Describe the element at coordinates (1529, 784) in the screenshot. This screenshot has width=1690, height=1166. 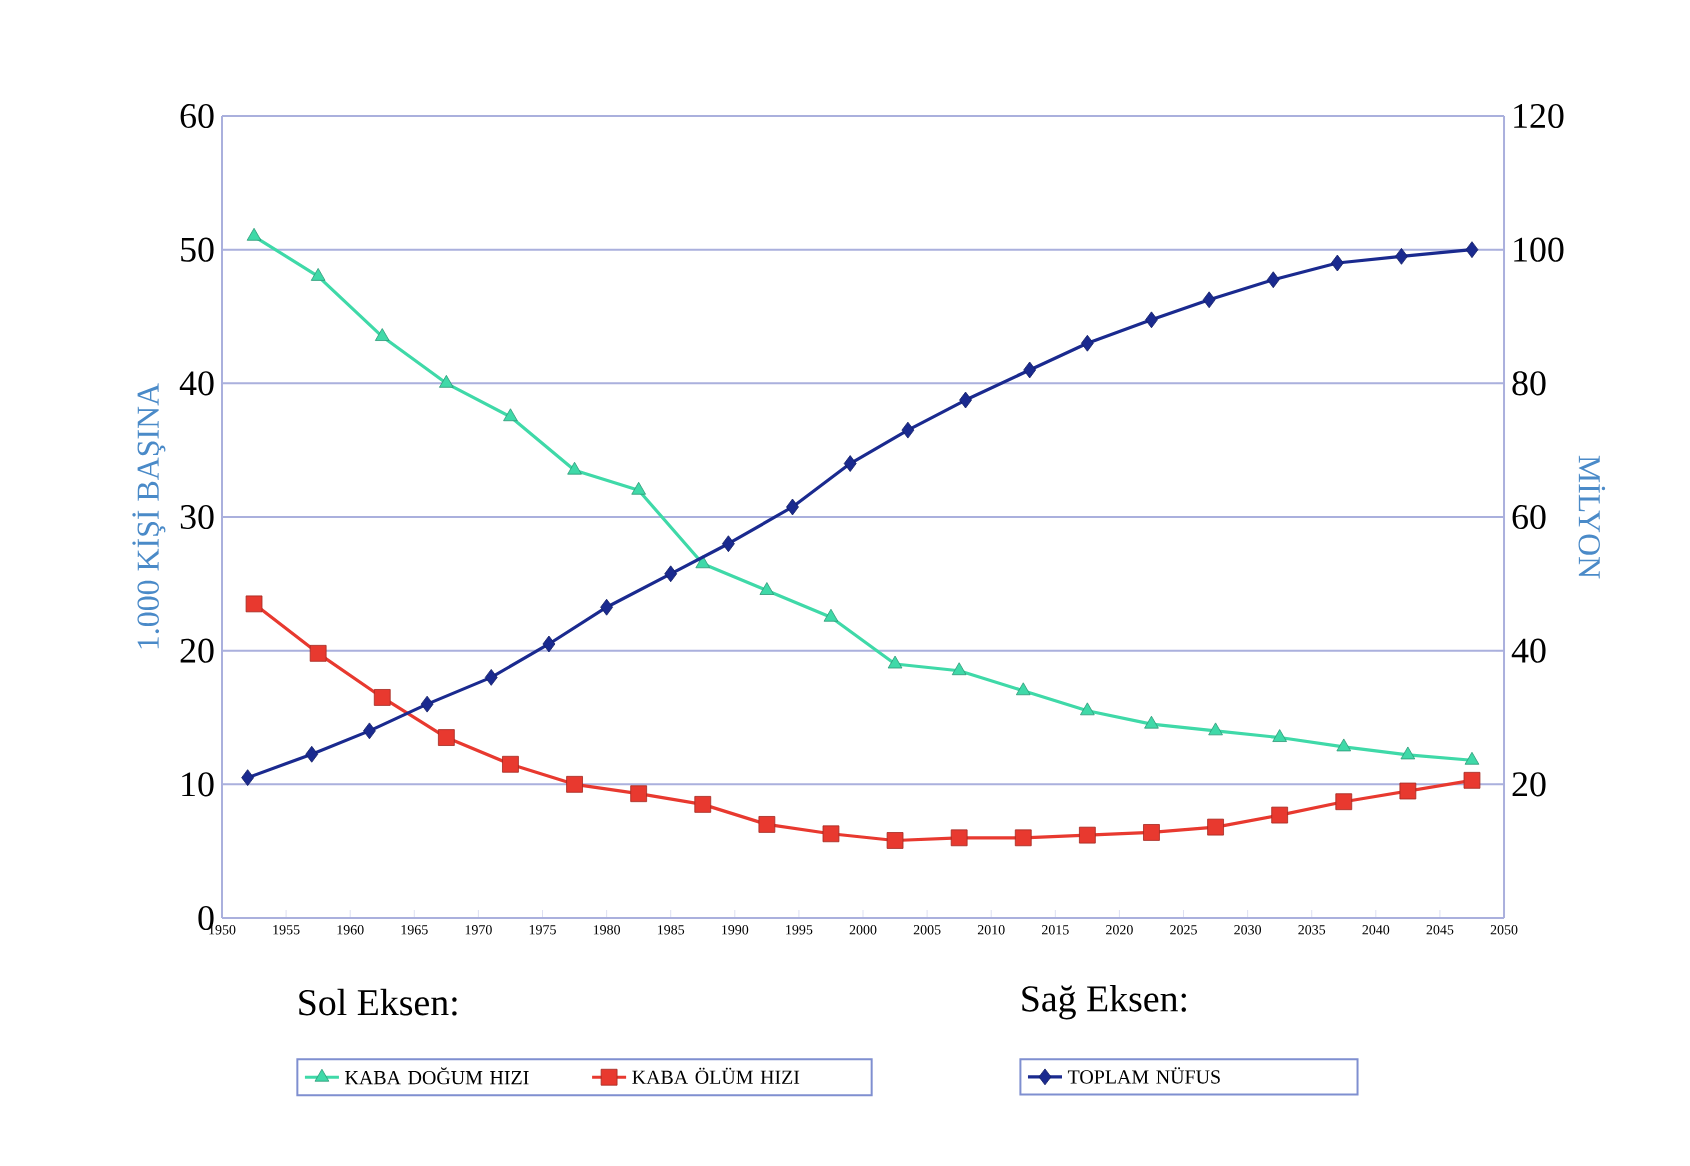
I see `y2-tick-label: 20` at that location.